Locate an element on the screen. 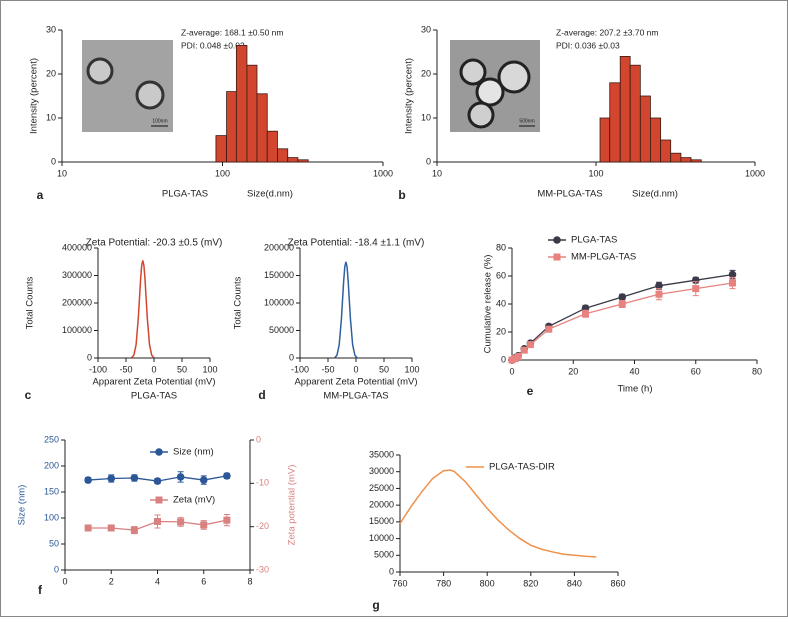 The width and height of the screenshot is (788, 622). x-tick-label: 760 is located at coordinates (399, 583).